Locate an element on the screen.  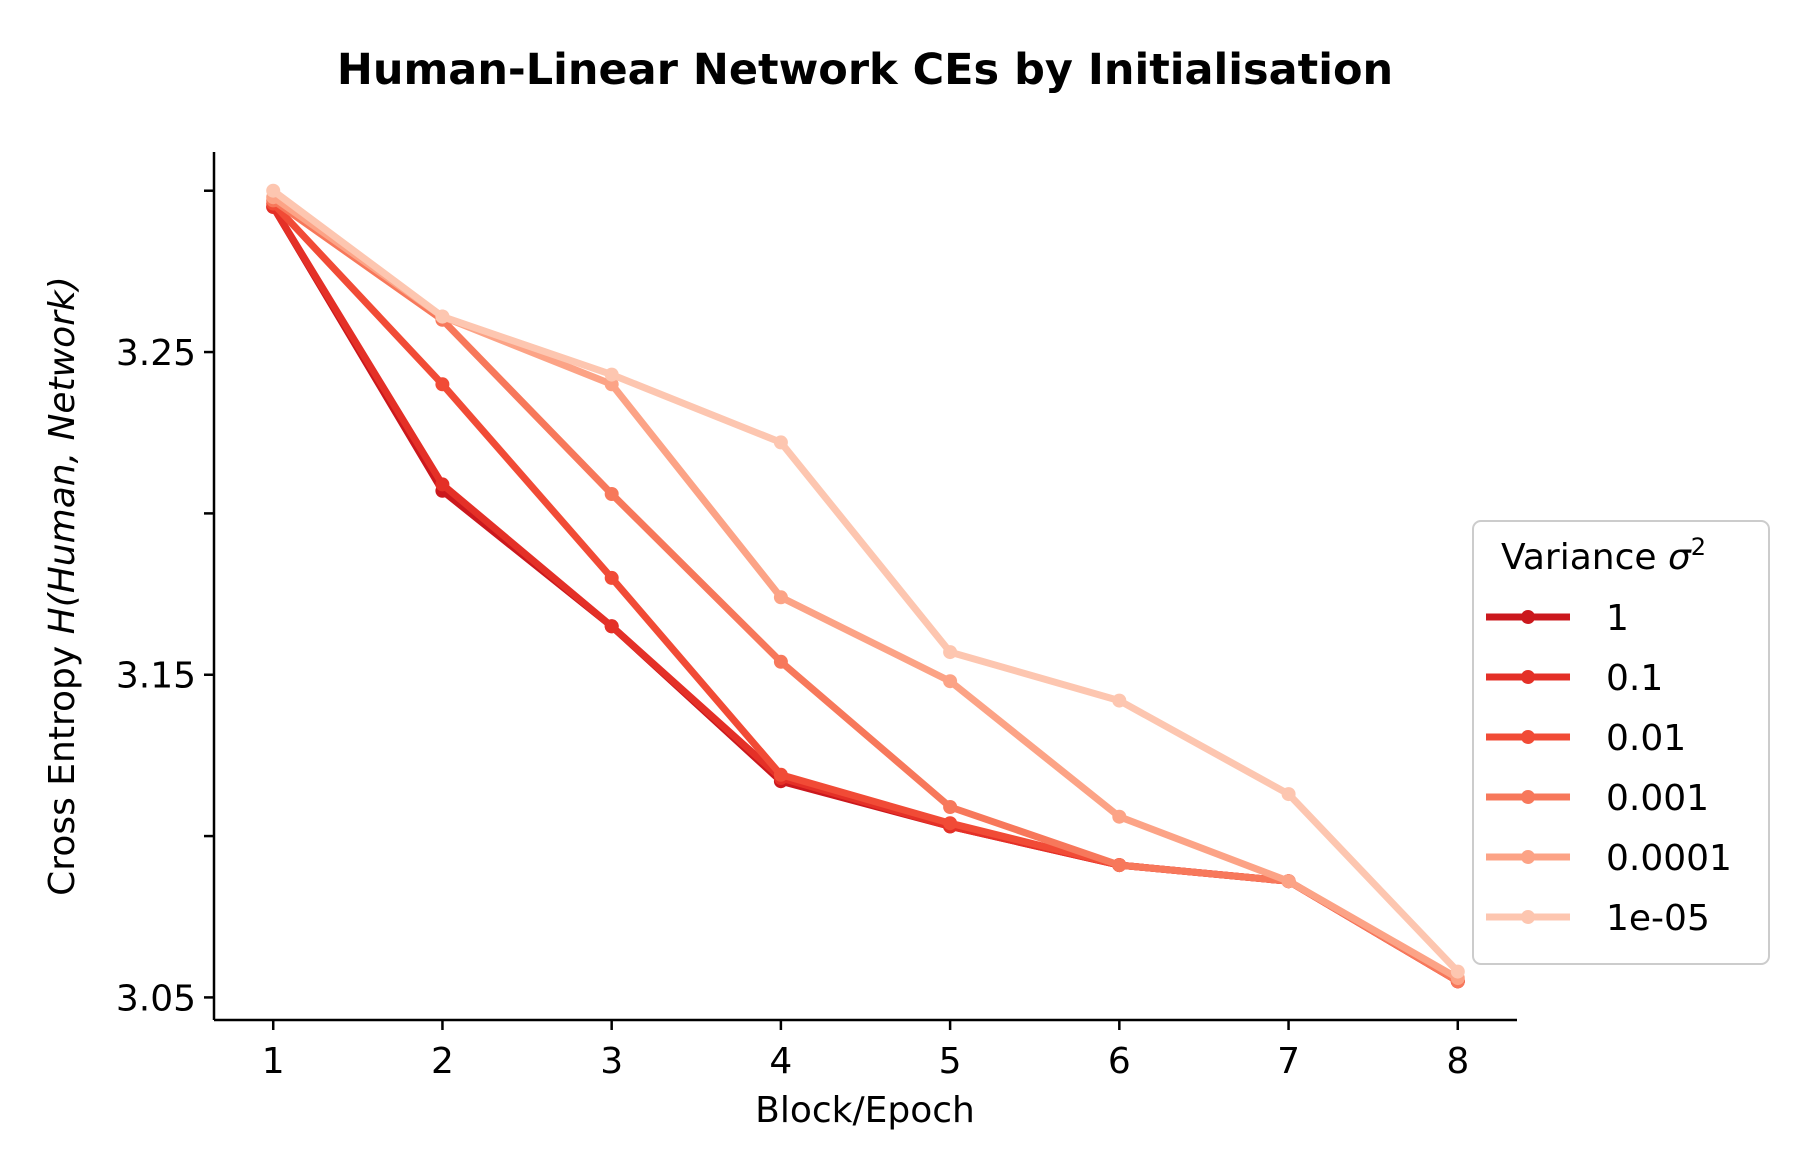
legend-label: 0.01 is located at coordinates (1646, 738).